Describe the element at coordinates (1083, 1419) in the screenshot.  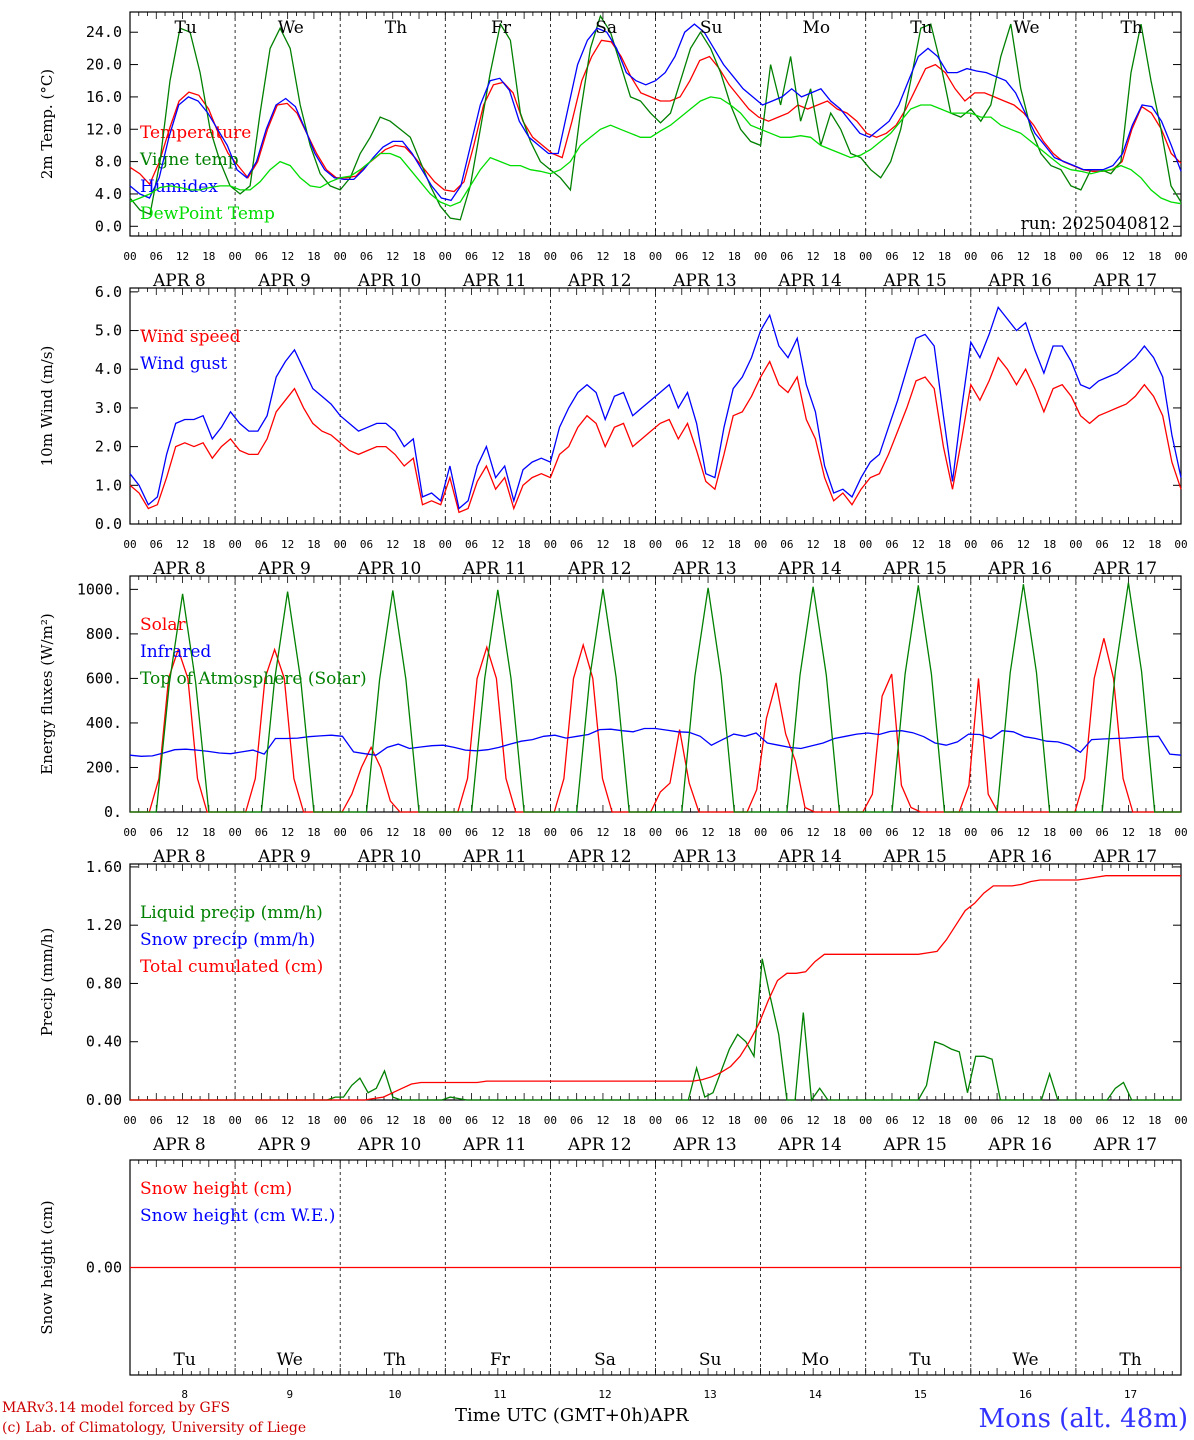
I see `station-name: Mons (alt. 48m)` at that location.